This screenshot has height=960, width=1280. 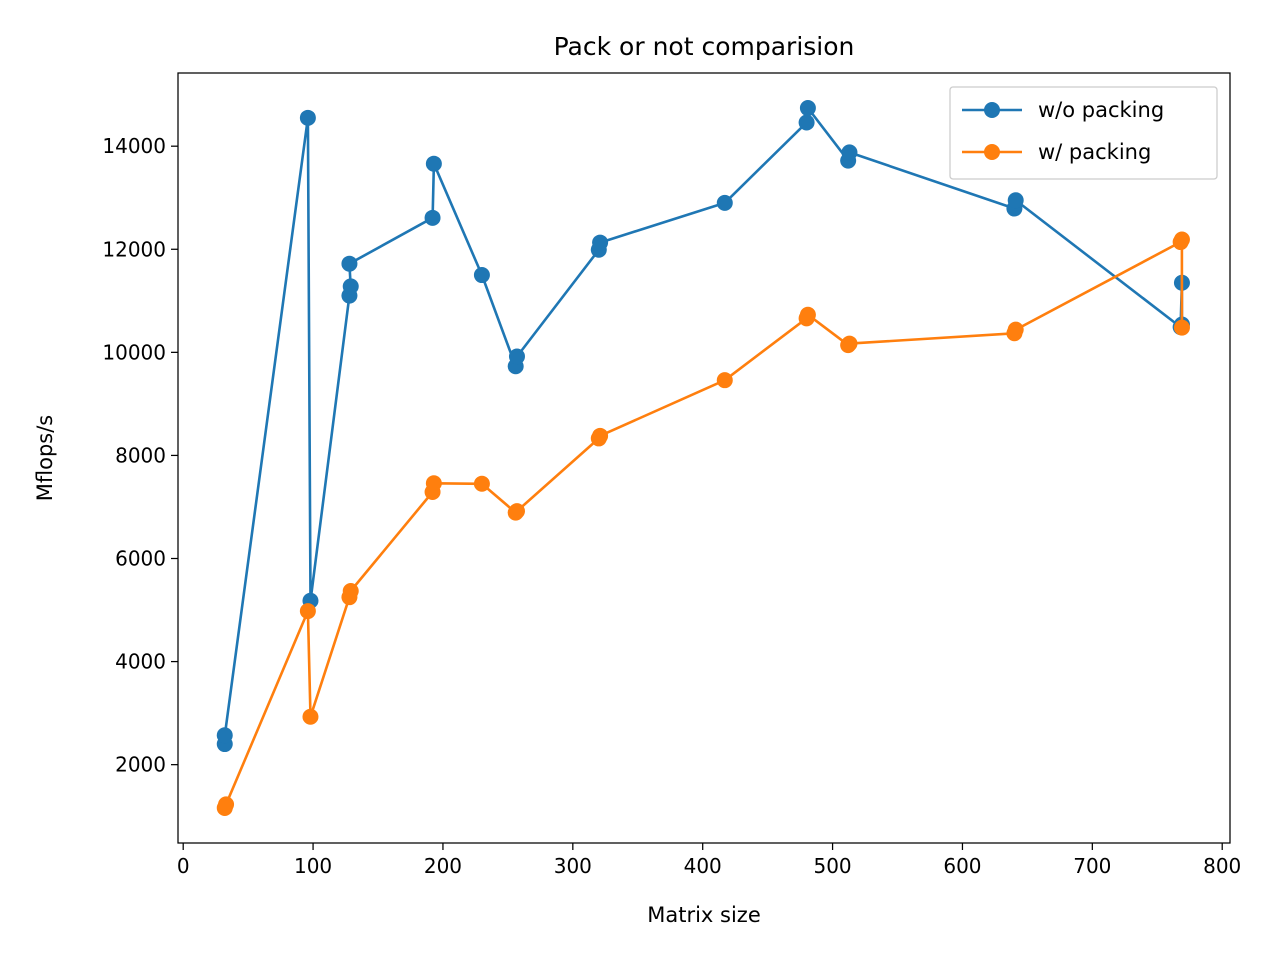 I want to click on y-tick-label: 10000, so click(x=134, y=352).